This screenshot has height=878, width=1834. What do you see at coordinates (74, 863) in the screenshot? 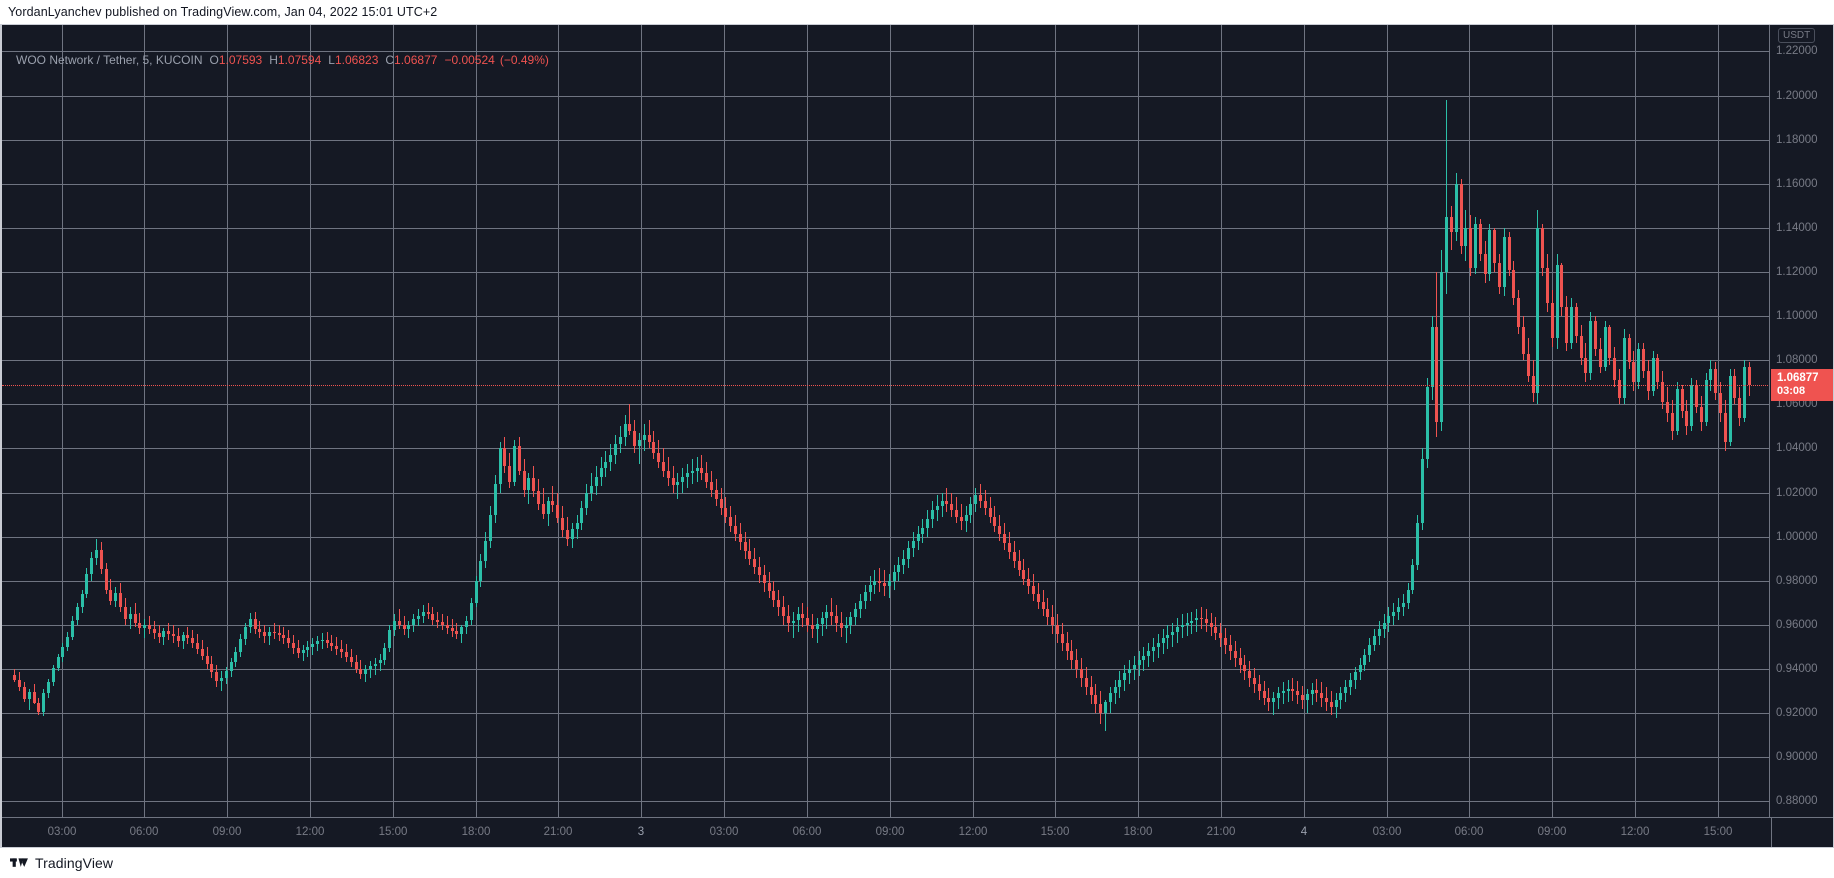
I see `tradingview-logo-text: TradingView` at bounding box center [74, 863].